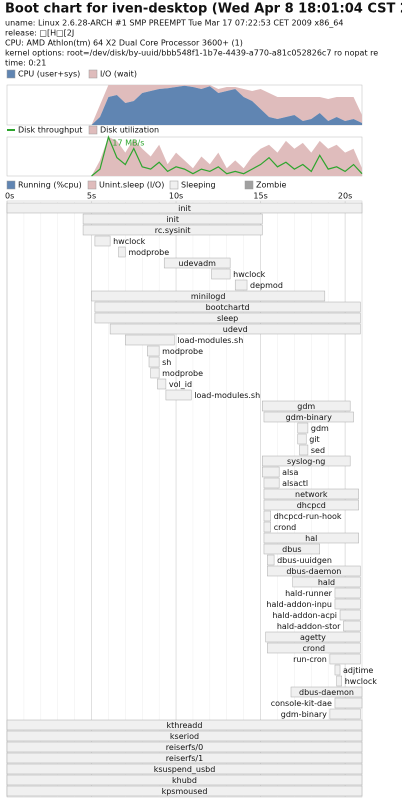 This screenshot has height=800, width=402. What do you see at coordinates (180, 384) in the screenshot?
I see `process-label: vol_id` at bounding box center [180, 384].